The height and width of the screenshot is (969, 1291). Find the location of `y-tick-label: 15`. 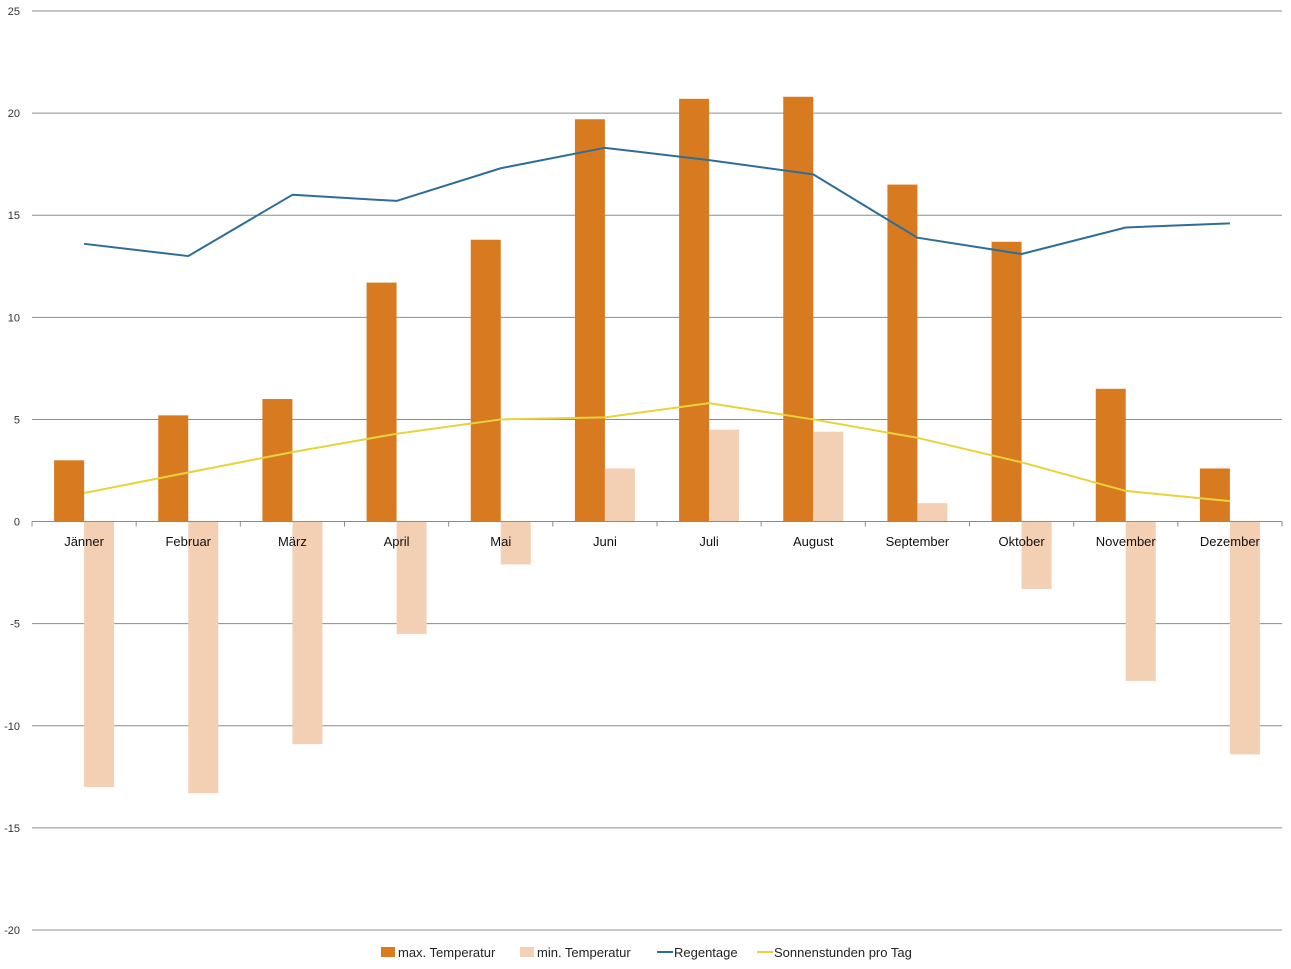

y-tick-label: 15 is located at coordinates (14, 216).